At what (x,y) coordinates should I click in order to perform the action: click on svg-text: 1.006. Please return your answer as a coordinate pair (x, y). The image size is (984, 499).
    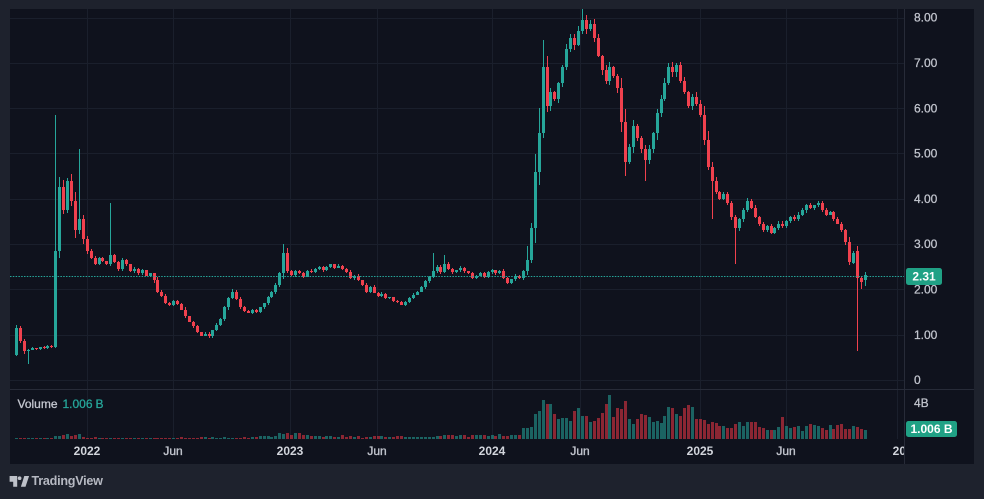
    Looking at the image, I should click on (78, 404).